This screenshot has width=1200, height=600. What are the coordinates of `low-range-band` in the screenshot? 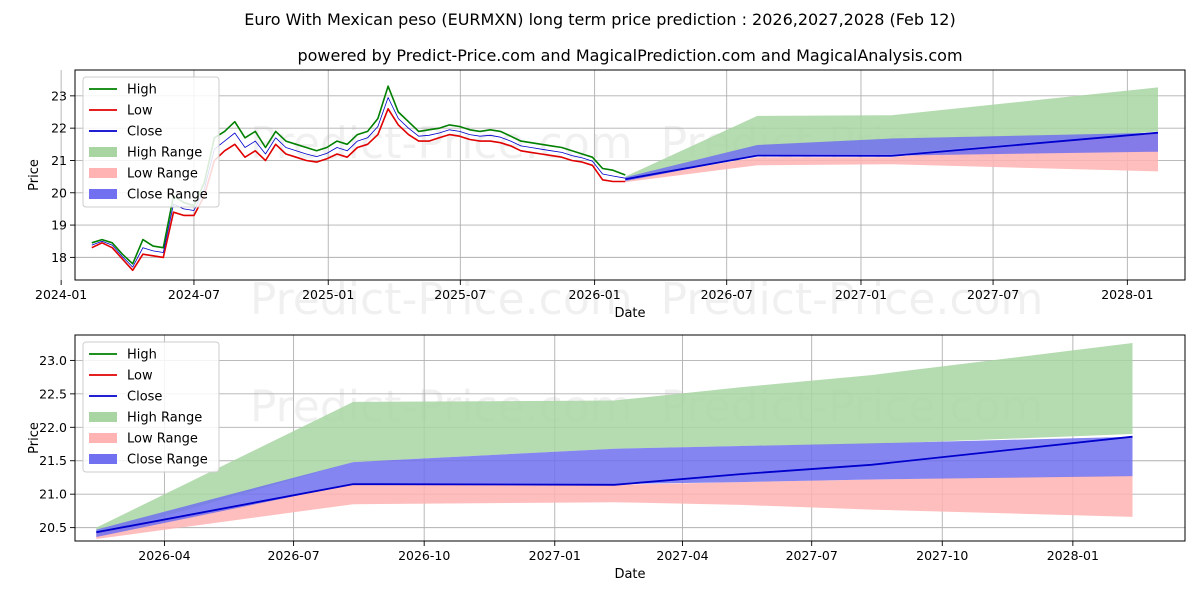 It's located at (614, 507).